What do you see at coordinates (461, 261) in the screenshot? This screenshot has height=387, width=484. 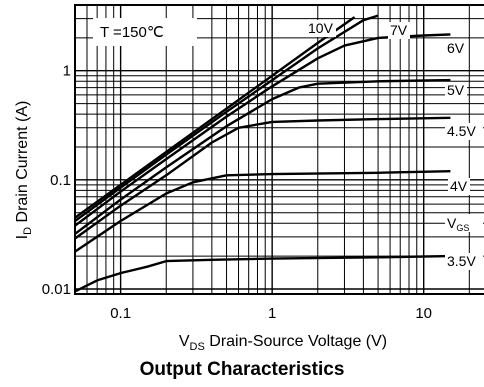 I see `curve-label-3.5V: 3.5V` at bounding box center [461, 261].